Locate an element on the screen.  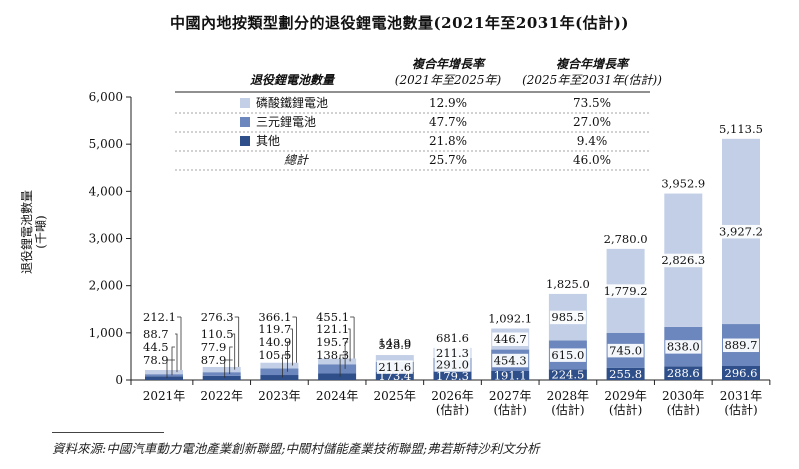
x-tick-label: 2021年 is located at coordinates (164, 396).